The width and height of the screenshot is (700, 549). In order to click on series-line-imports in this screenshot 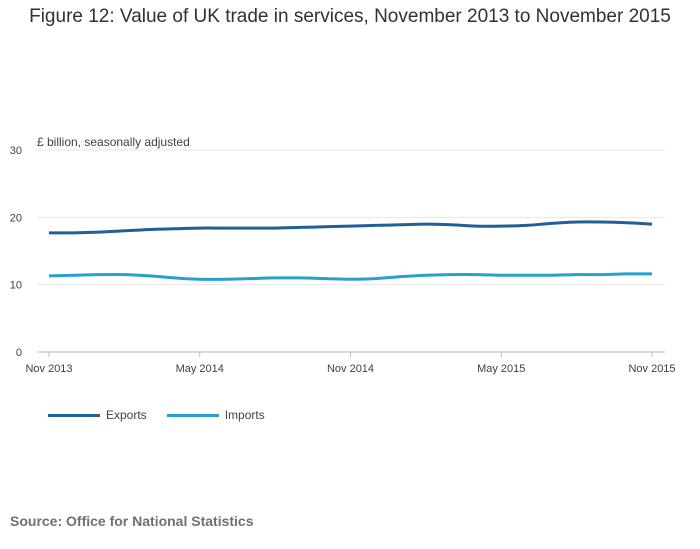, I will do `click(350, 276)`.